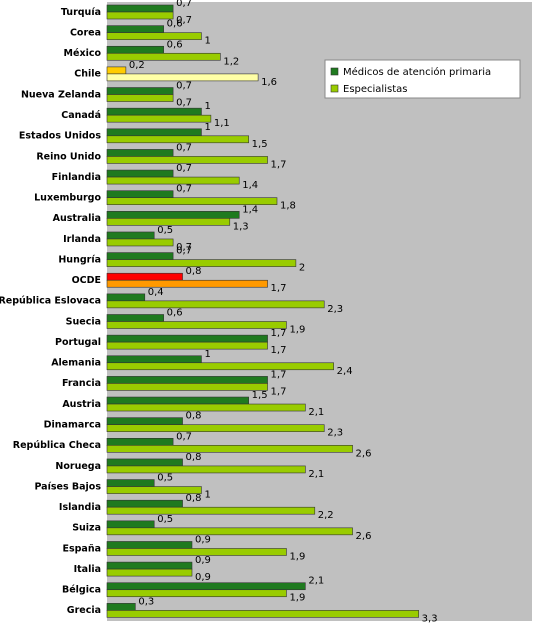 This screenshot has height=628, width=548. I want to click on value-label: 1,4, so click(250, 185).